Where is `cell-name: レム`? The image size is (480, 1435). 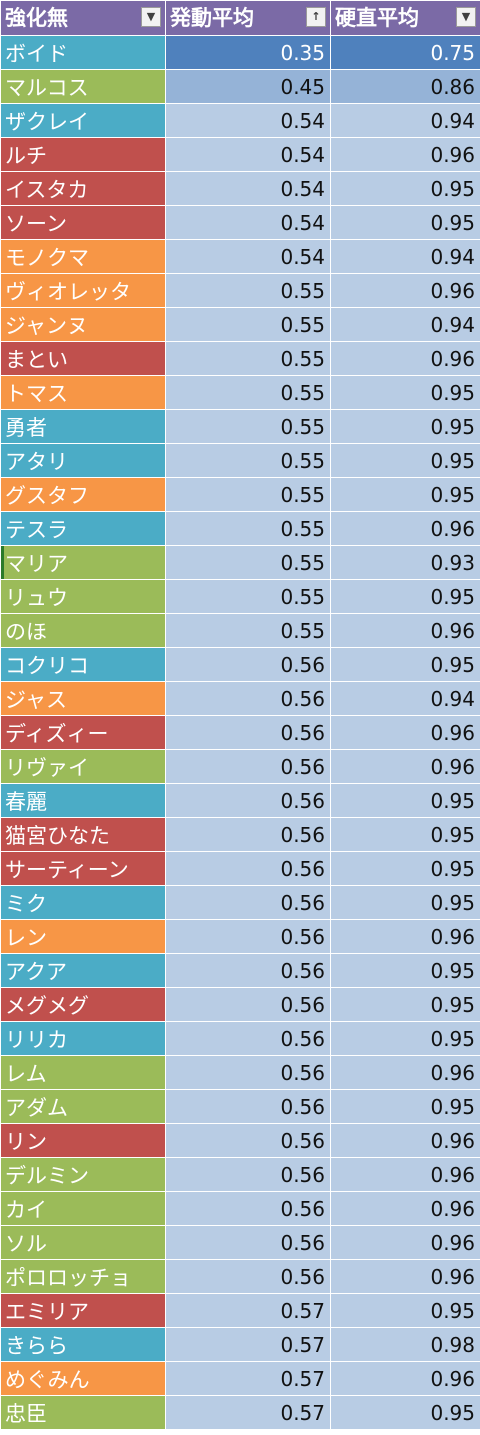
cell-name: レム is located at coordinates (83, 1072).